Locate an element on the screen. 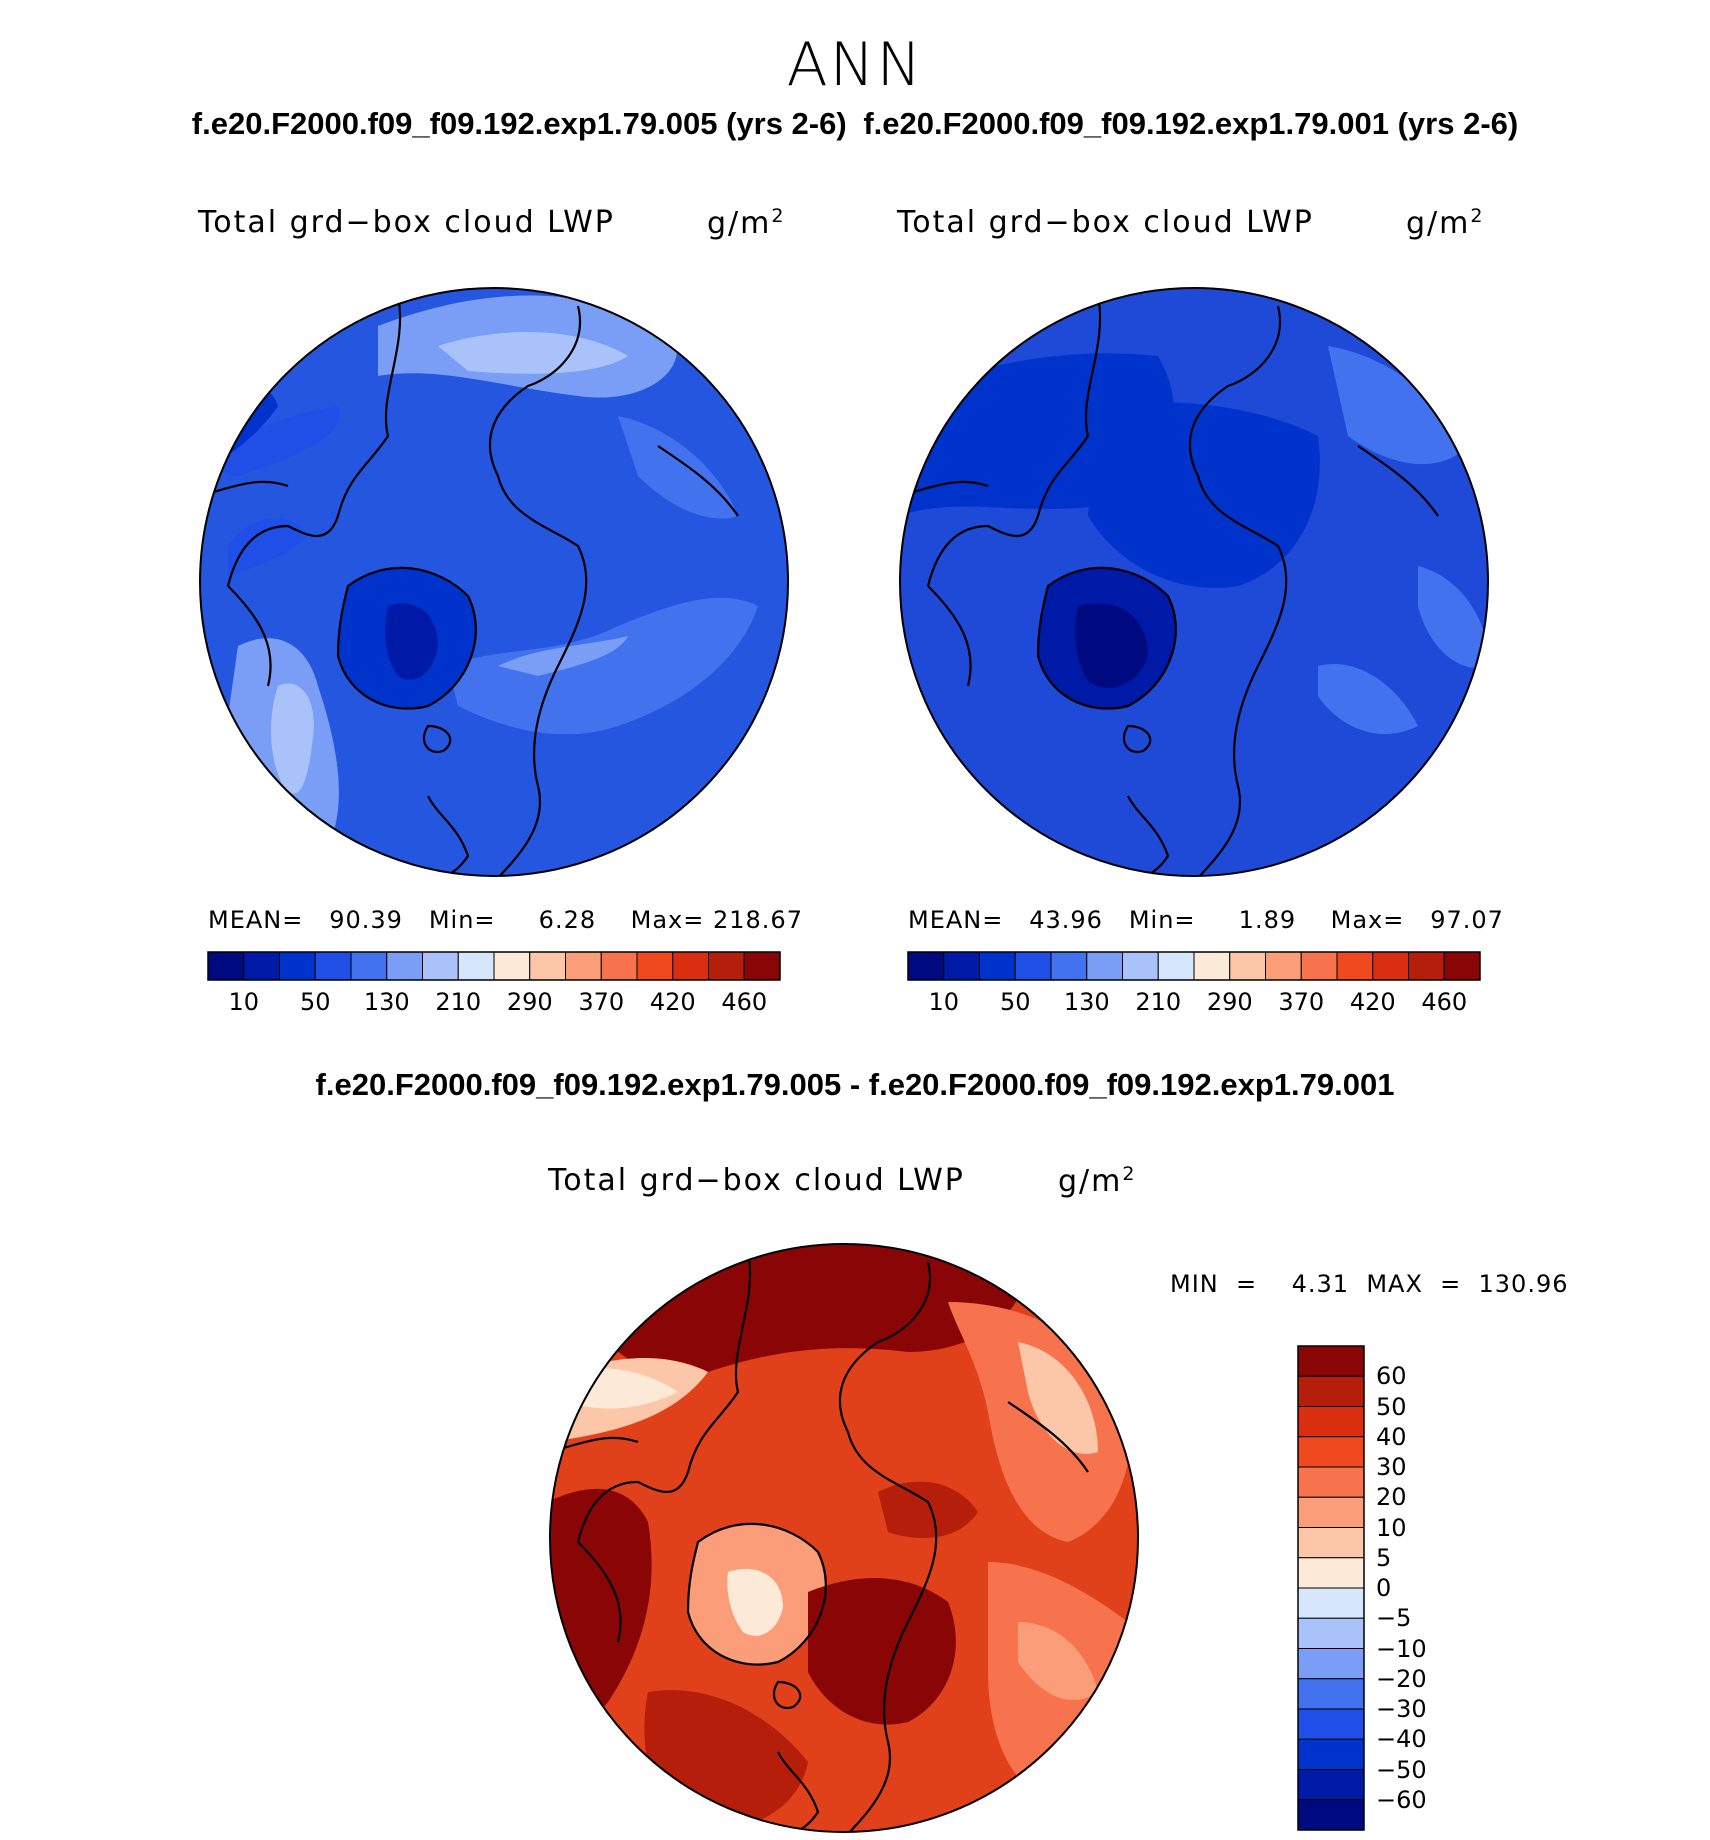  panel-a-variable-label: Total grd−box cloud LWP is located at coordinates (406, 222).